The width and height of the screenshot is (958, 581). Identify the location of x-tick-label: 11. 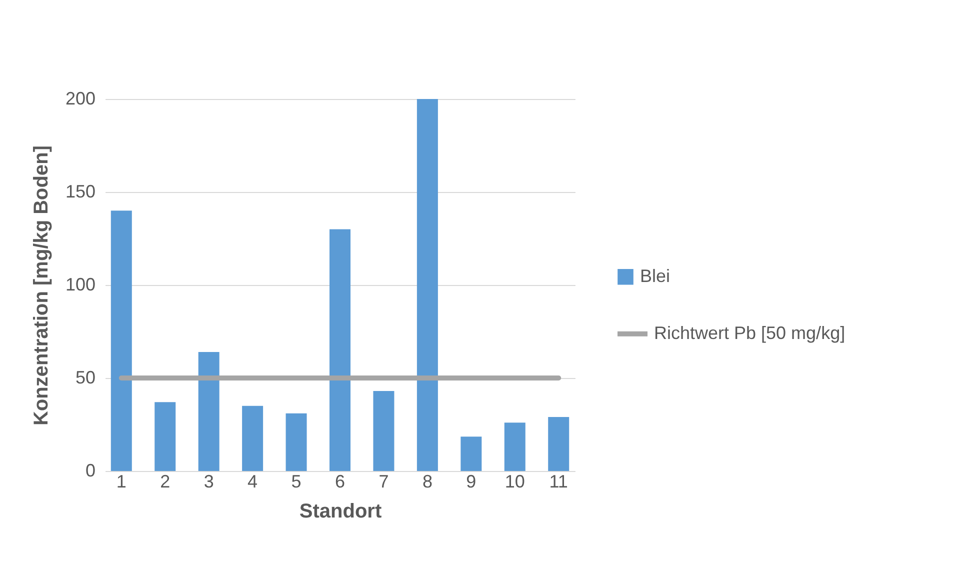
(558, 482).